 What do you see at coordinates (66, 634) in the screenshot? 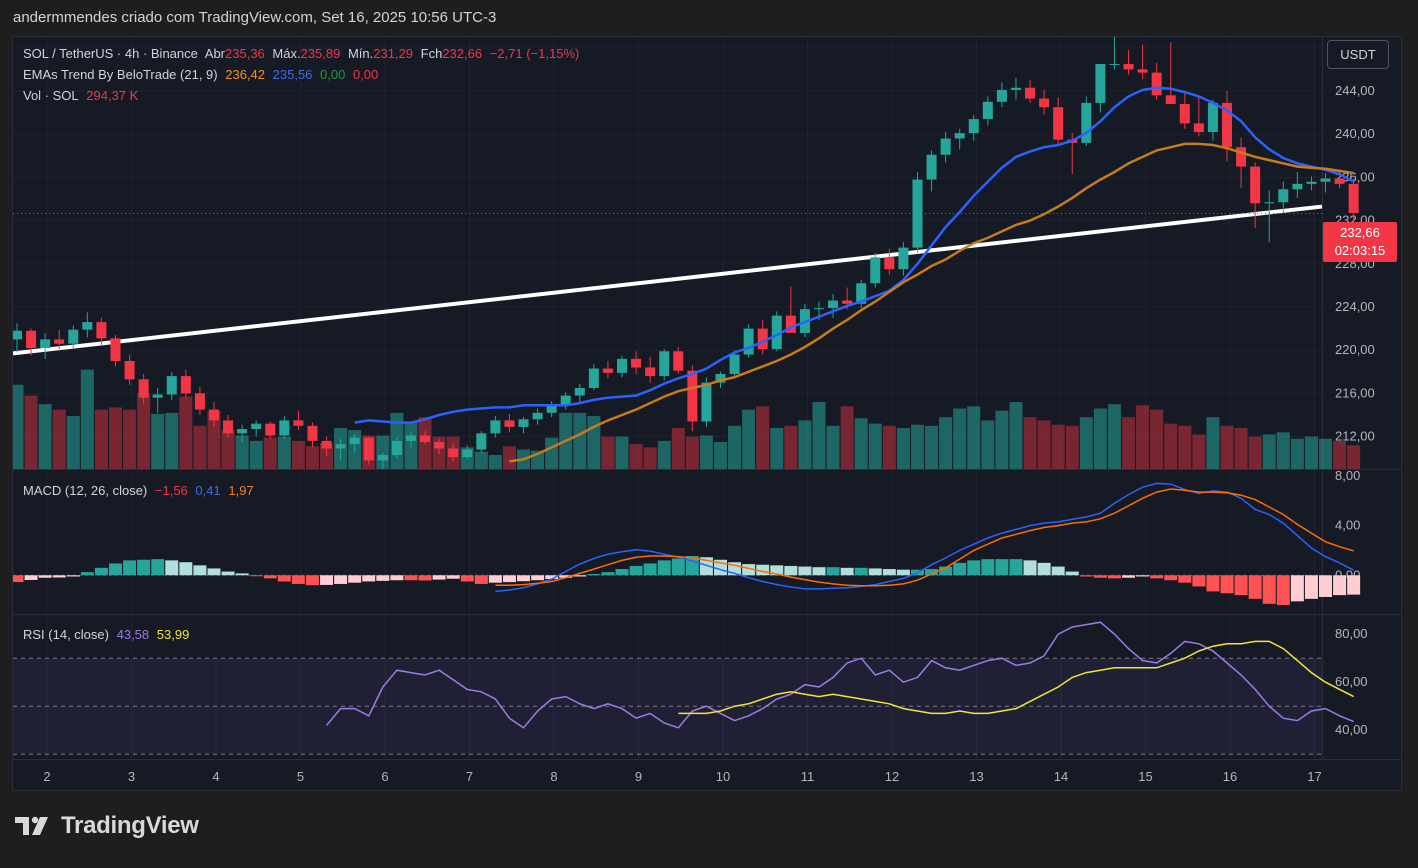
I see `rsi-indicator-name: RSI (14, close)` at bounding box center [66, 634].